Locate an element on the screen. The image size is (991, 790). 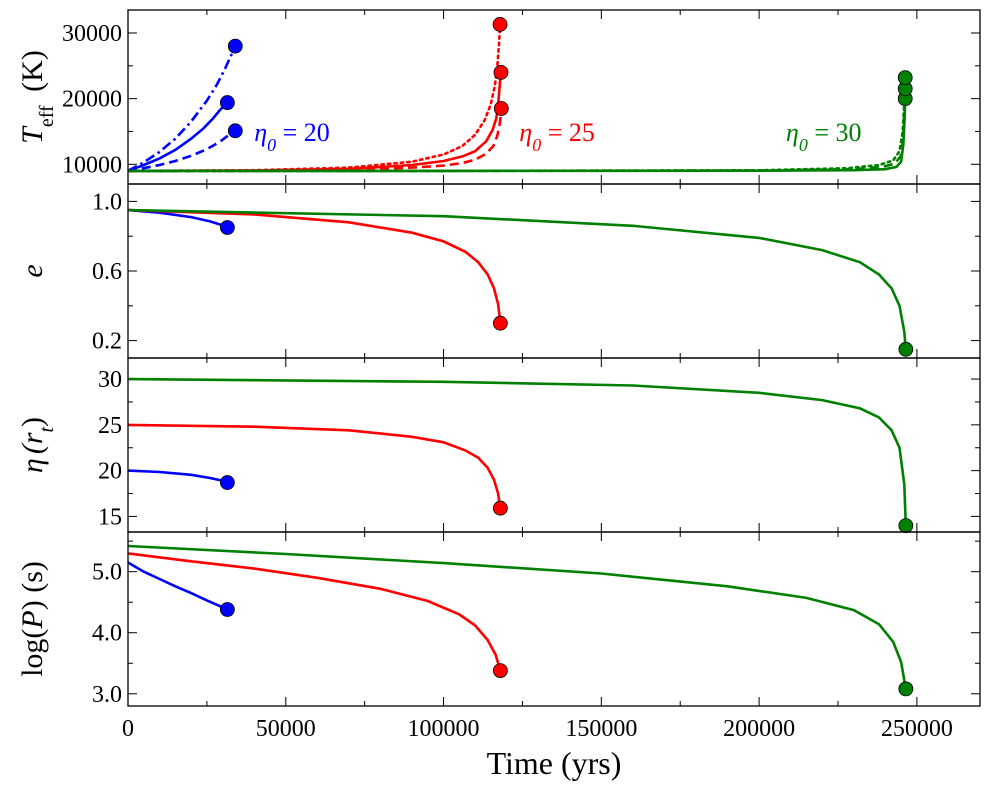
y-tick-label: 15 is located at coordinates (110, 517).